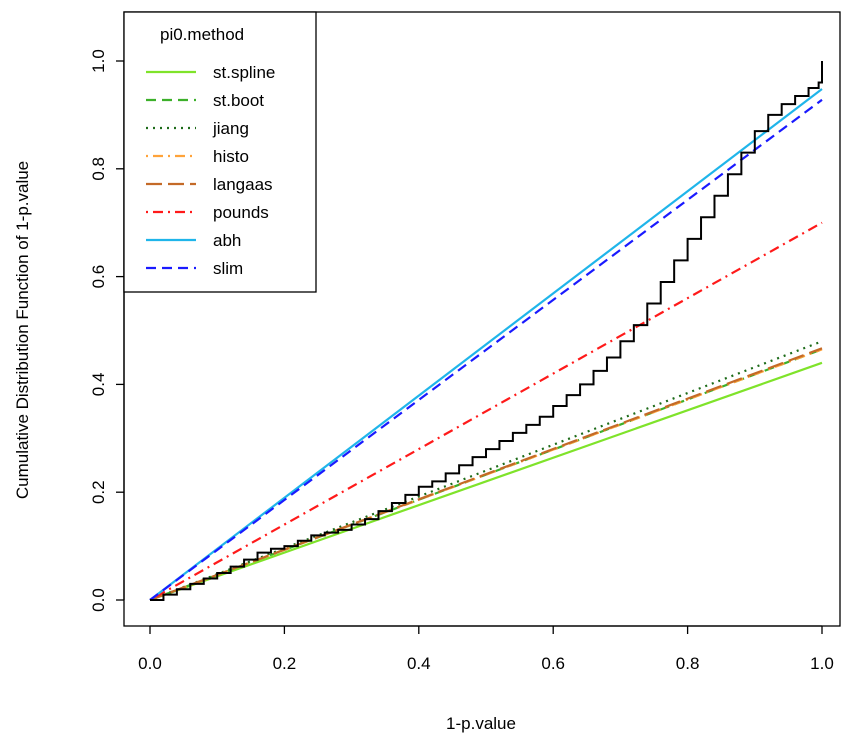 The image size is (845, 741). I want to click on y-tick-label: 0.6, so click(98, 277).